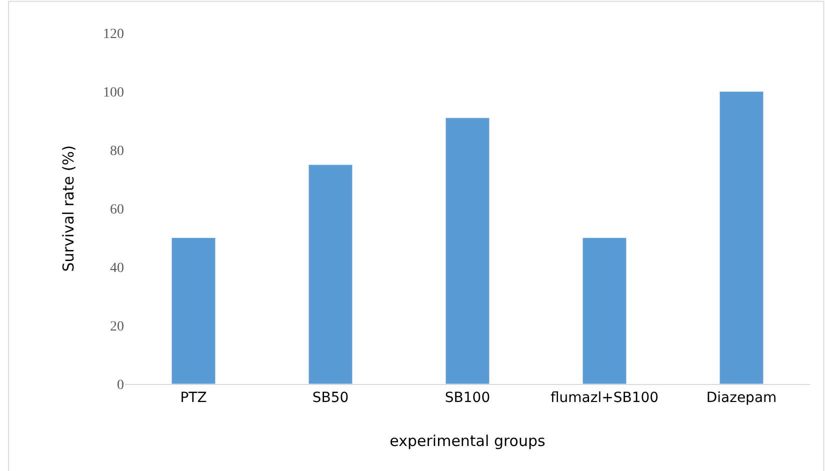 Image resolution: width=825 pixels, height=471 pixels. Describe the element at coordinates (117, 210) in the screenshot. I see `y-tick-label: 60` at that location.